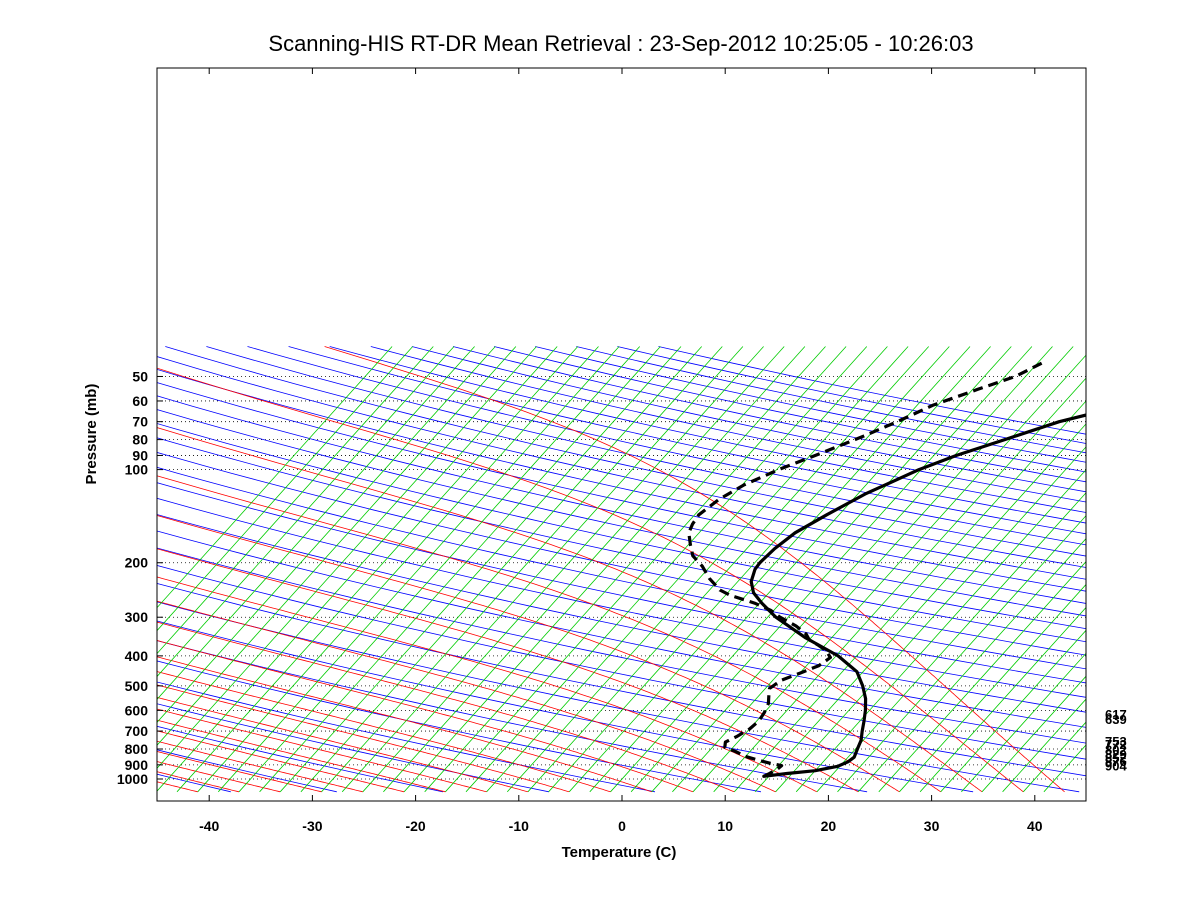 Image resolution: width=1200 pixels, height=900 pixels. I want to click on y-axis-label: Pressure (mb), so click(91, 434).